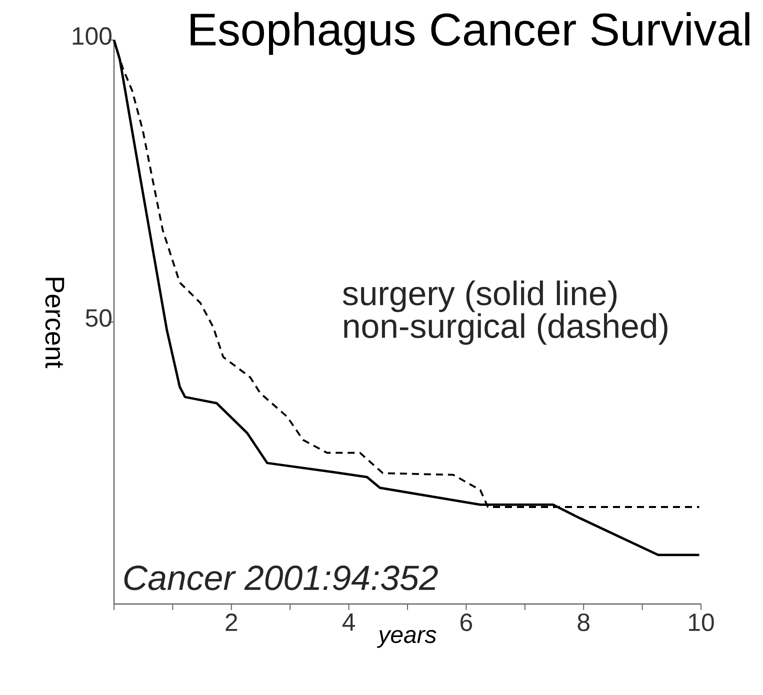 The width and height of the screenshot is (763, 695). Describe the element at coordinates (470, 33) in the screenshot. I see `chart-title: Esophagus Cancer Survival` at that location.